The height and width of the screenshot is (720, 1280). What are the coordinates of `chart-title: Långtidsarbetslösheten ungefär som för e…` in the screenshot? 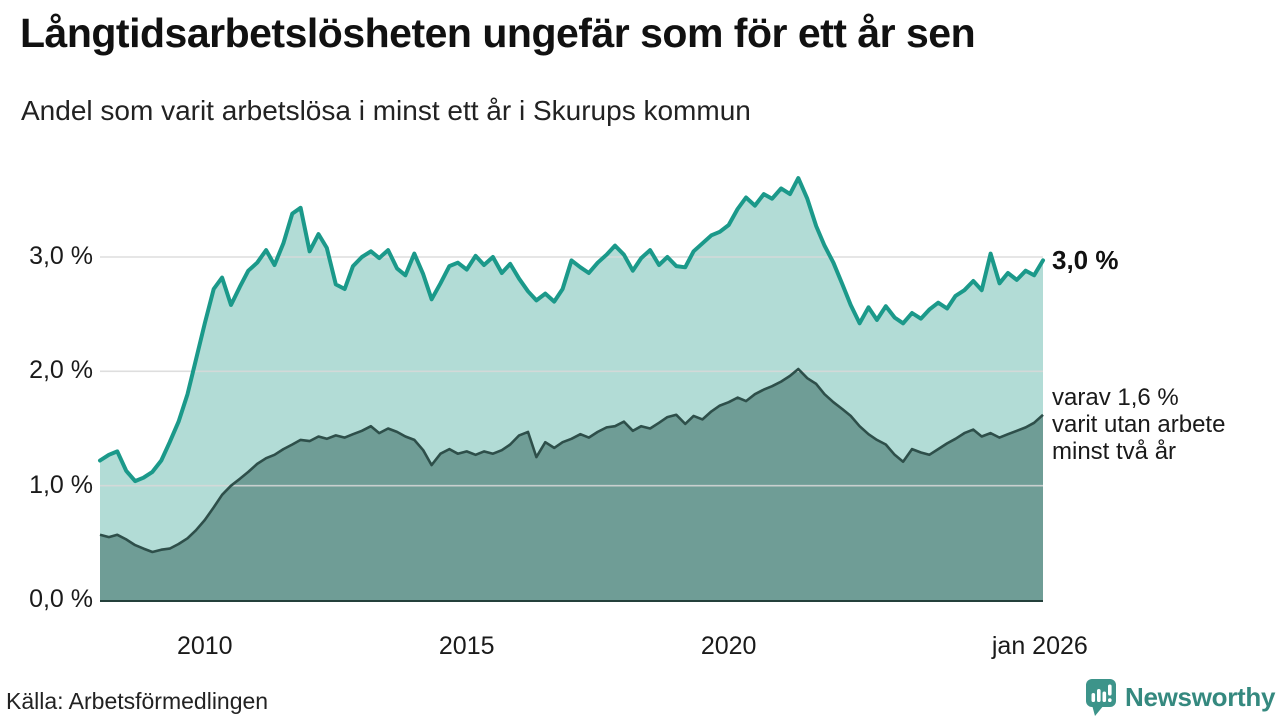 It's located at (498, 33).